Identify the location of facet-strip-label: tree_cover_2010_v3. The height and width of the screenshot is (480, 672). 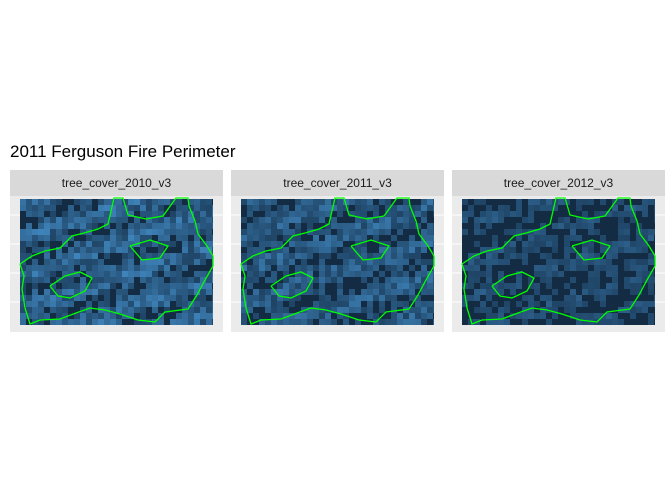
(116, 183).